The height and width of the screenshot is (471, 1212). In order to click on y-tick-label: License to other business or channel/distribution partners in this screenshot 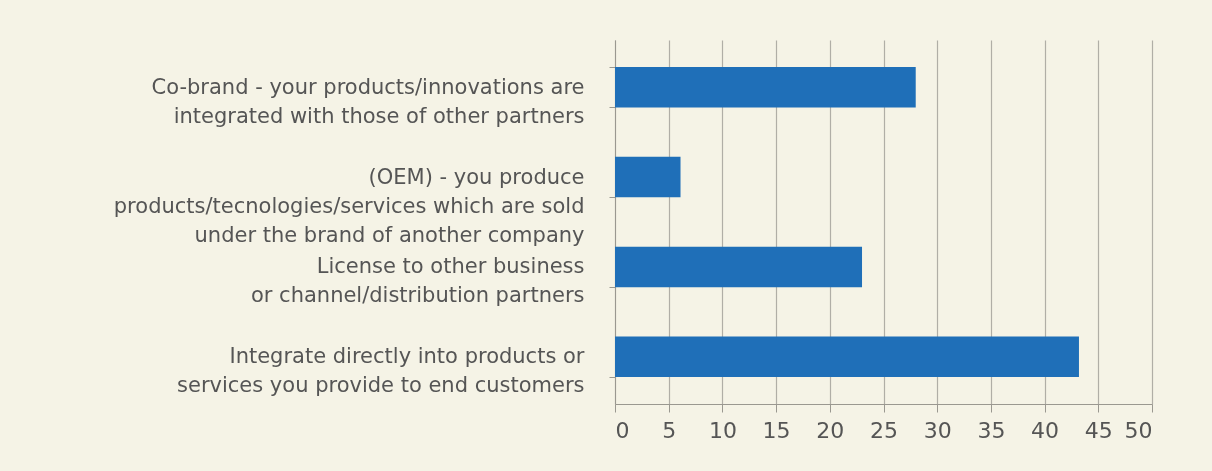, I will do `click(417, 281)`.